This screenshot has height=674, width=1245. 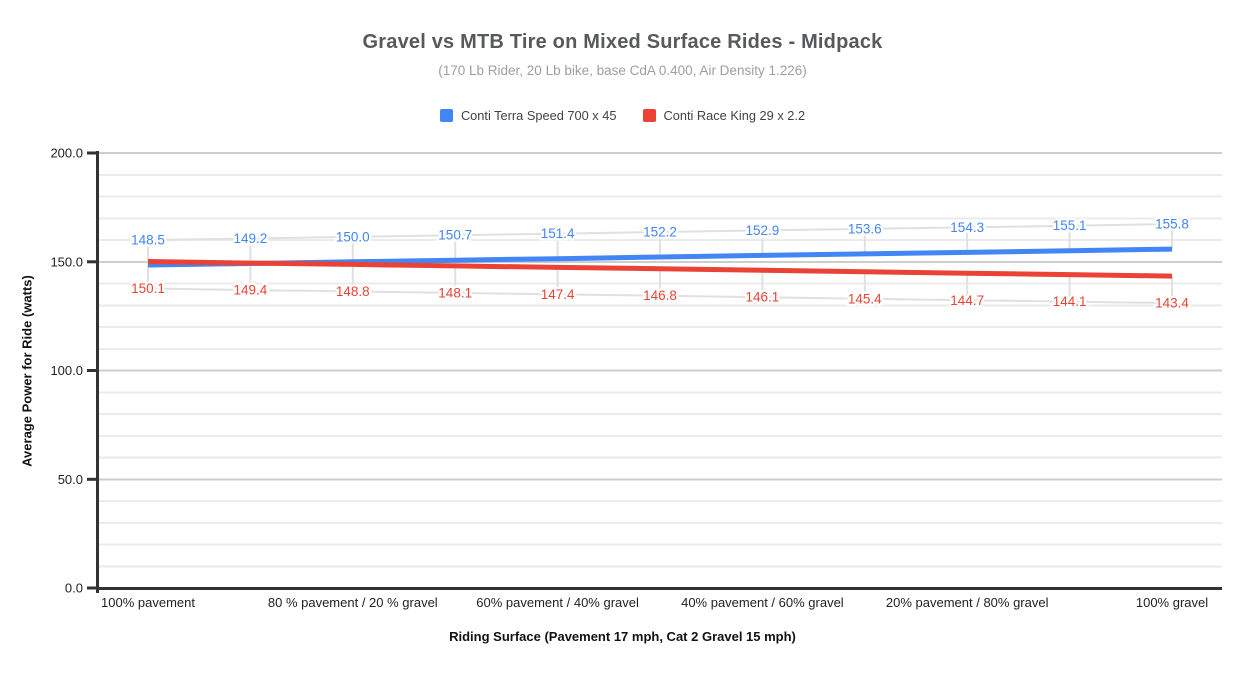 What do you see at coordinates (967, 227) in the screenshot?
I see `data-label: 154.3` at bounding box center [967, 227].